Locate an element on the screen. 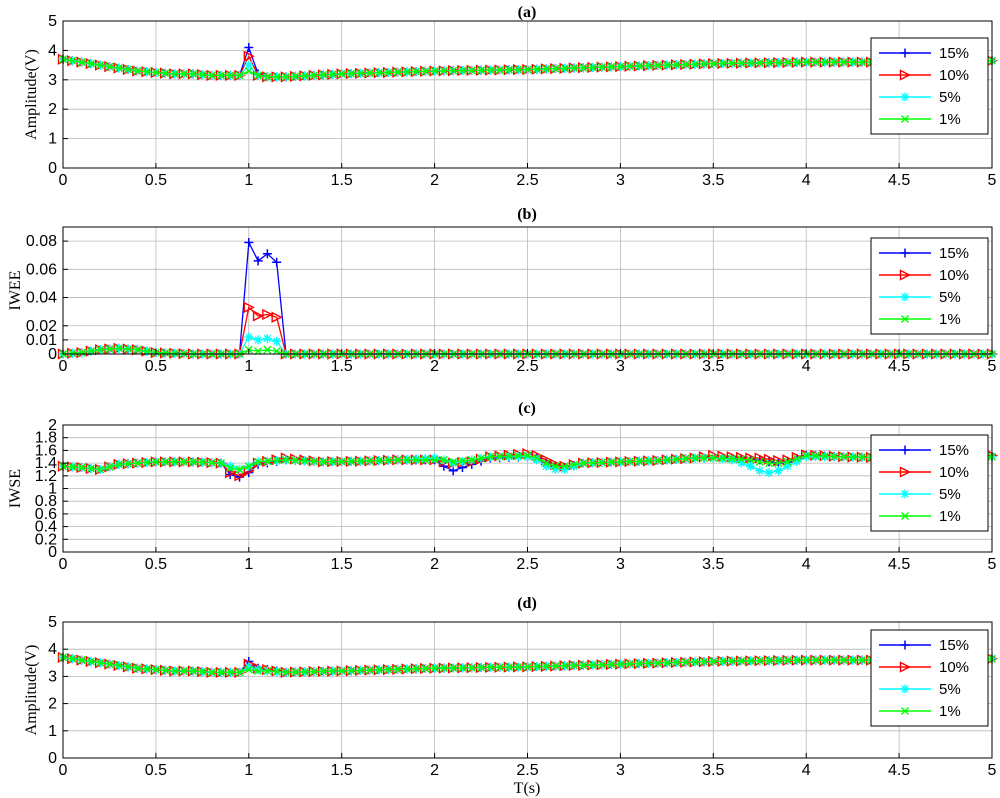 This screenshot has width=1000, height=798. x-tick-label: 0.5 is located at coordinates (156, 564).